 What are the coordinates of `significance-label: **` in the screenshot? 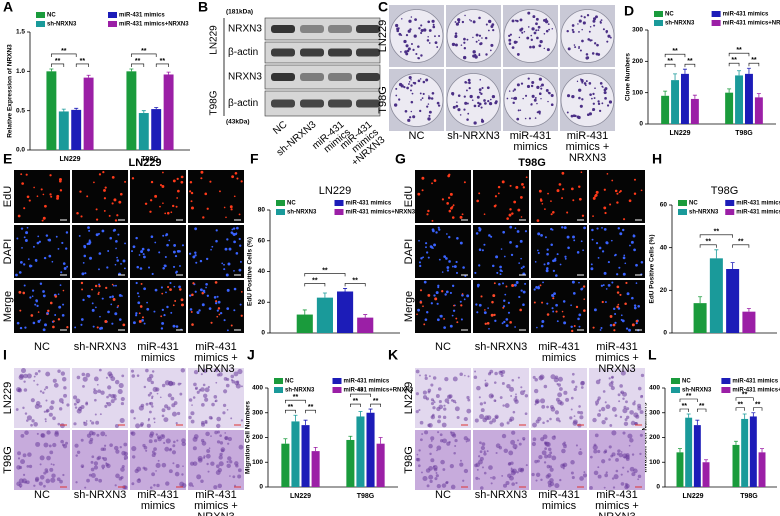 It's located at (739, 50).